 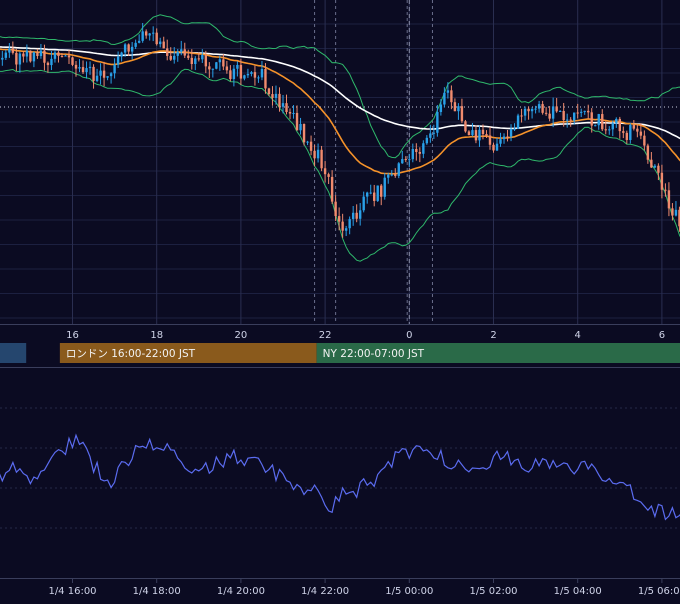 What do you see at coordinates (241, 591) in the screenshot?
I see `oscillator-x-tick-label: 1/4 20:00` at bounding box center [241, 591].